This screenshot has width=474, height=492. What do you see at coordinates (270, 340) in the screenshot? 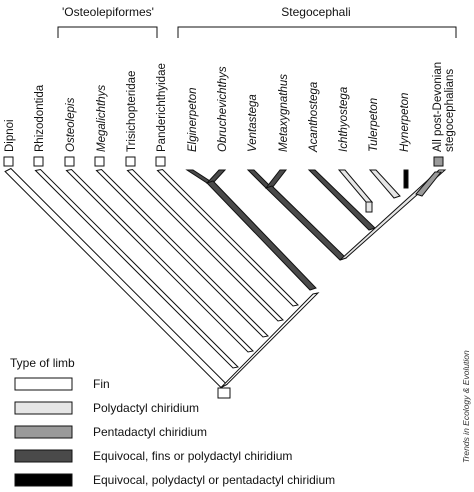
I see `branch-stem` at bounding box center [270, 340].